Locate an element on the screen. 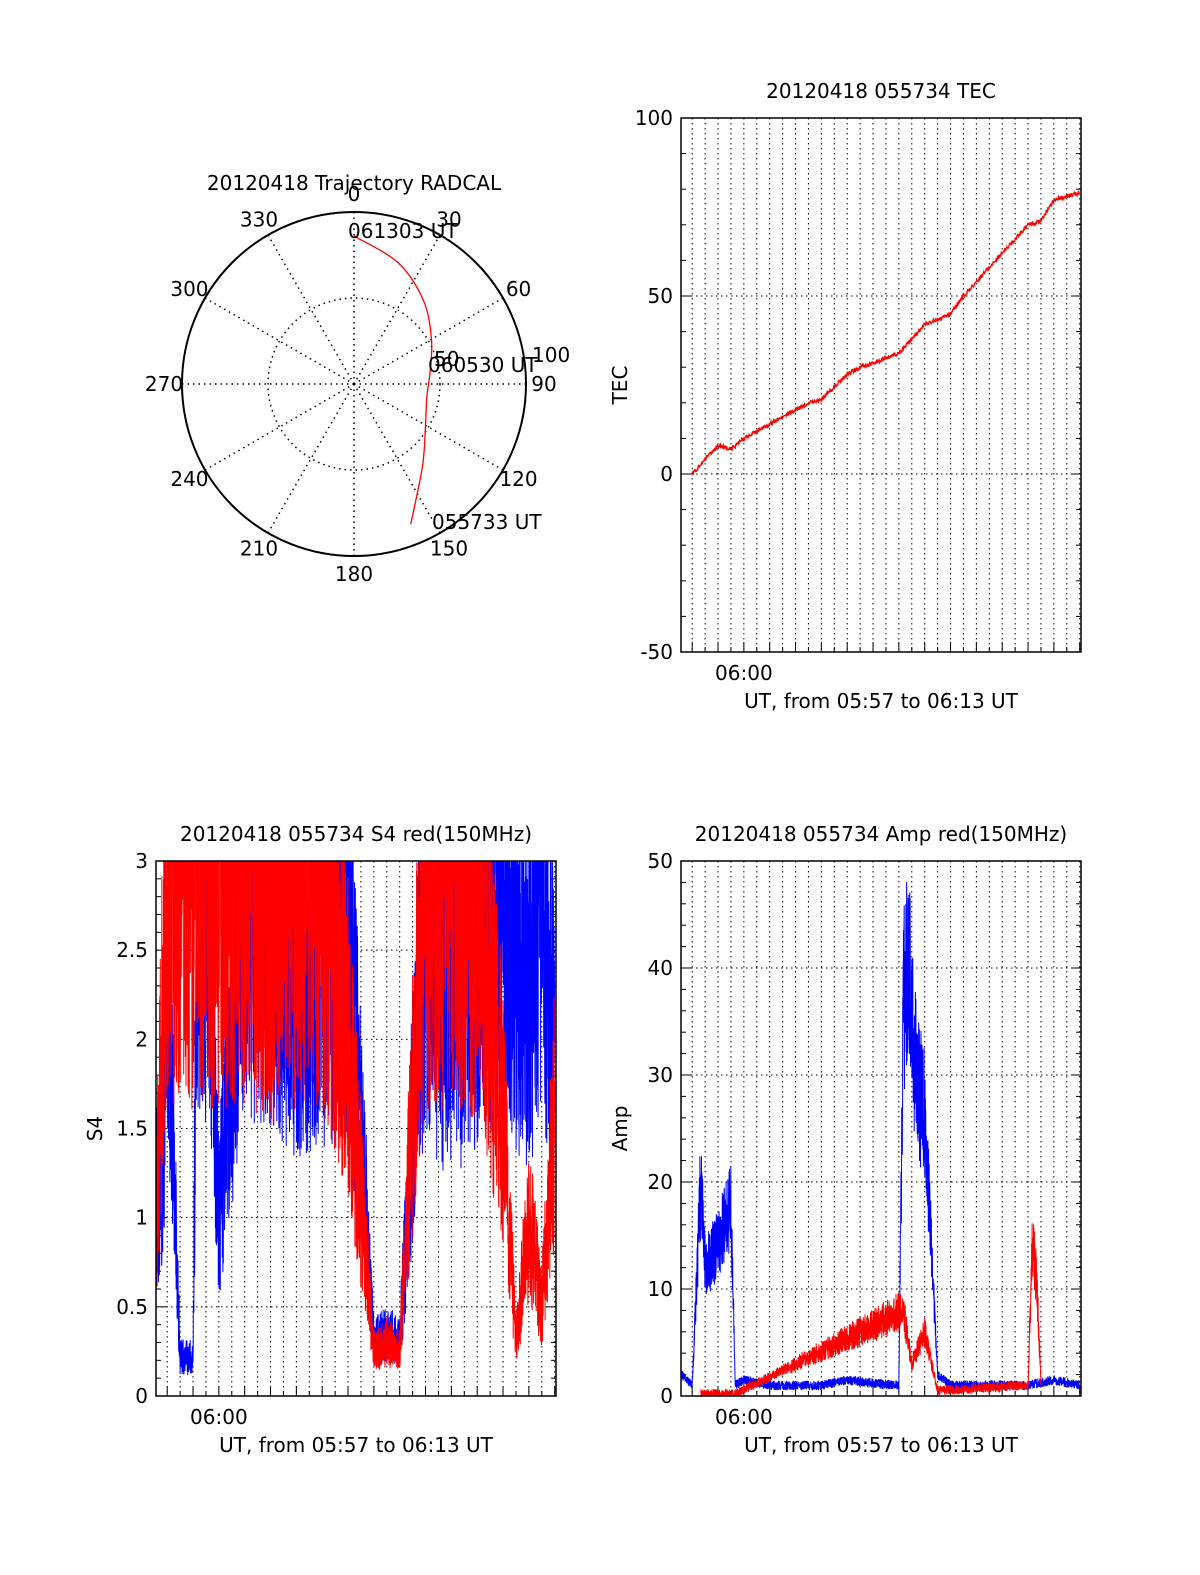  azimuth-label: 270 is located at coordinates (164, 384).